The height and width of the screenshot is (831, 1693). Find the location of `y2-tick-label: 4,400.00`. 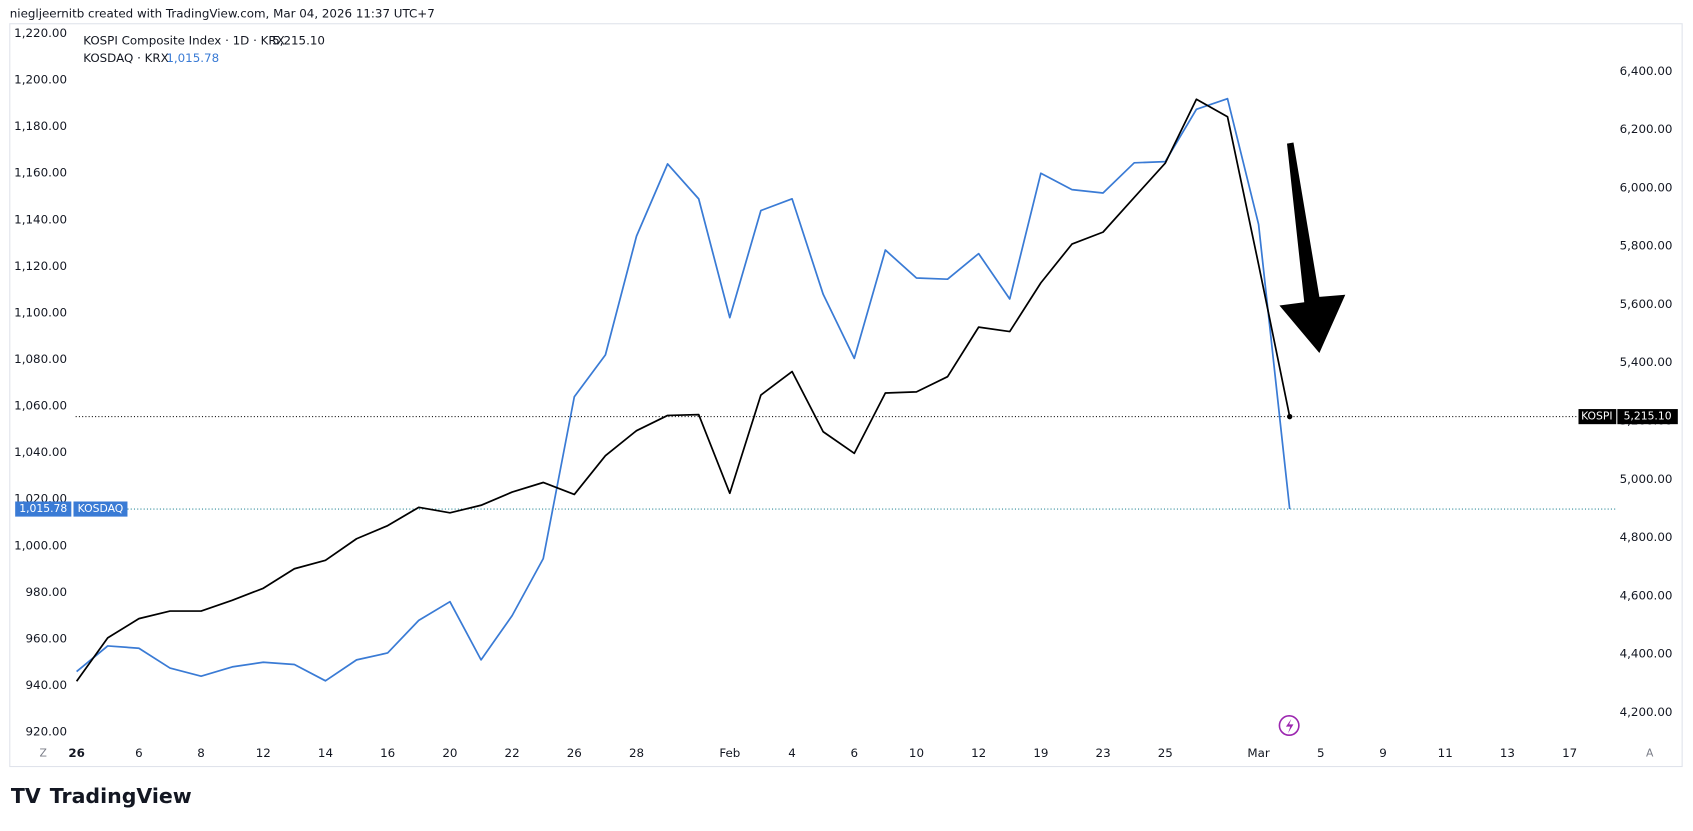

y2-tick-label: 4,400.00 is located at coordinates (1646, 654).